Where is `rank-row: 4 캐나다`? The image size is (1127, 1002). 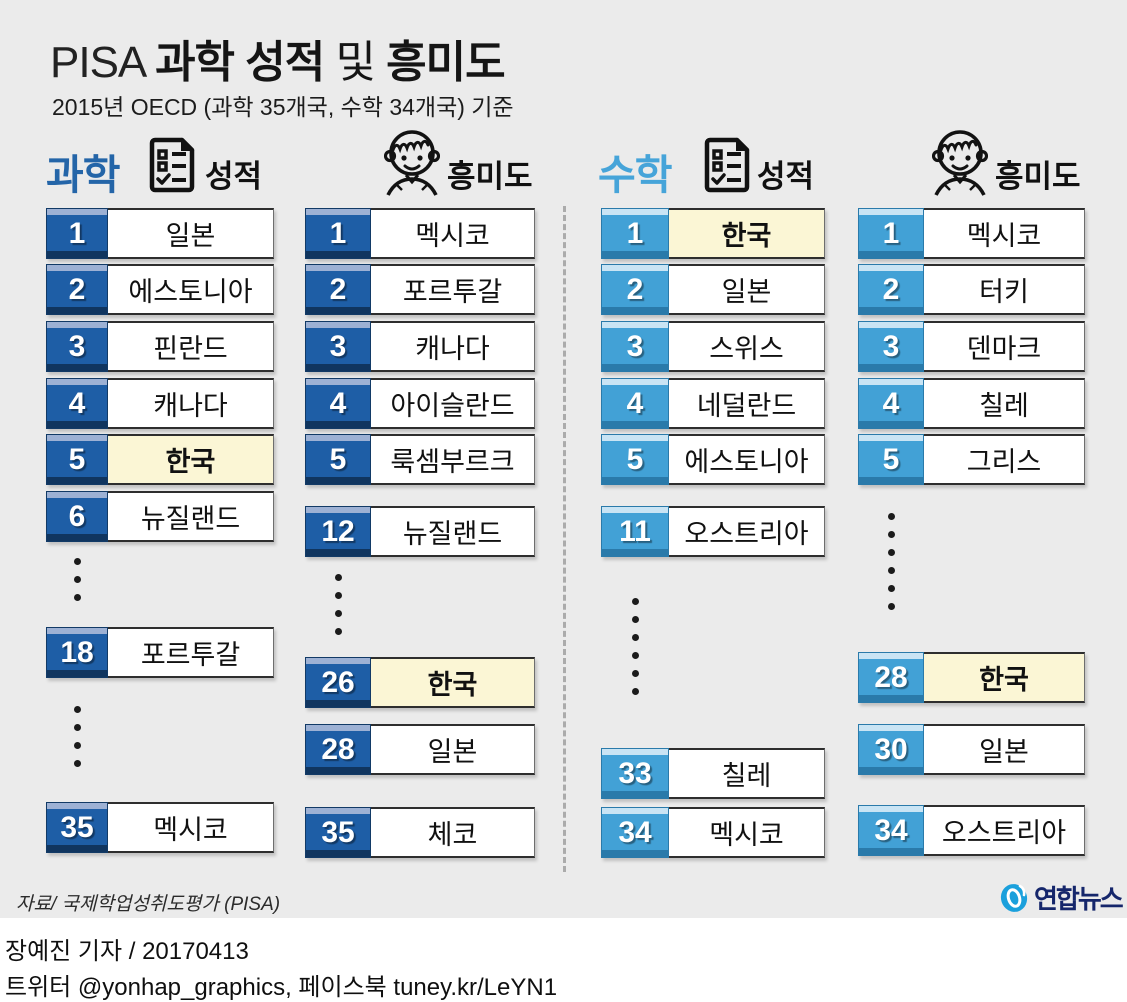 rank-row: 4 캐나다 is located at coordinates (160, 403).